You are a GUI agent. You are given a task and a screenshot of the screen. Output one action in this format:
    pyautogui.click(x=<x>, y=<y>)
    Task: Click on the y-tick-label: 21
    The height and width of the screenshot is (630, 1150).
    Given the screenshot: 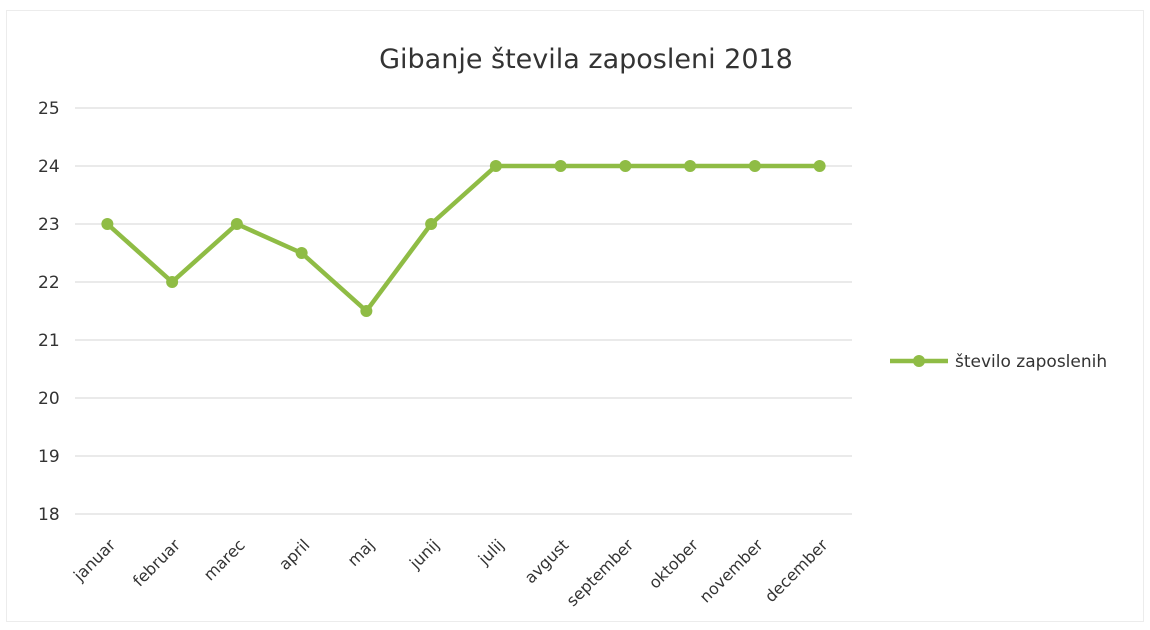 What is the action you would take?
    pyautogui.click(x=49, y=341)
    